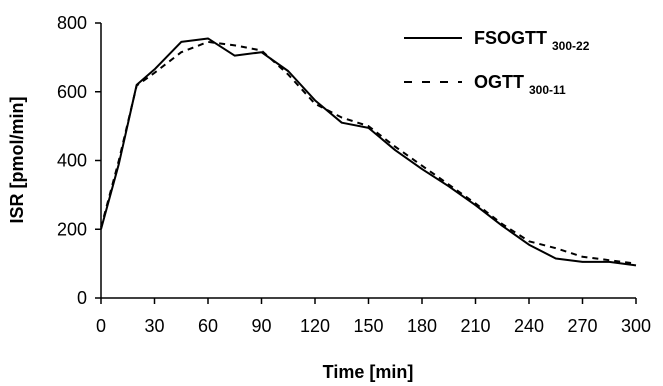 The width and height of the screenshot is (663, 386). Describe the element at coordinates (368, 372) in the screenshot. I see `x-axis-title: Time [min]` at that location.